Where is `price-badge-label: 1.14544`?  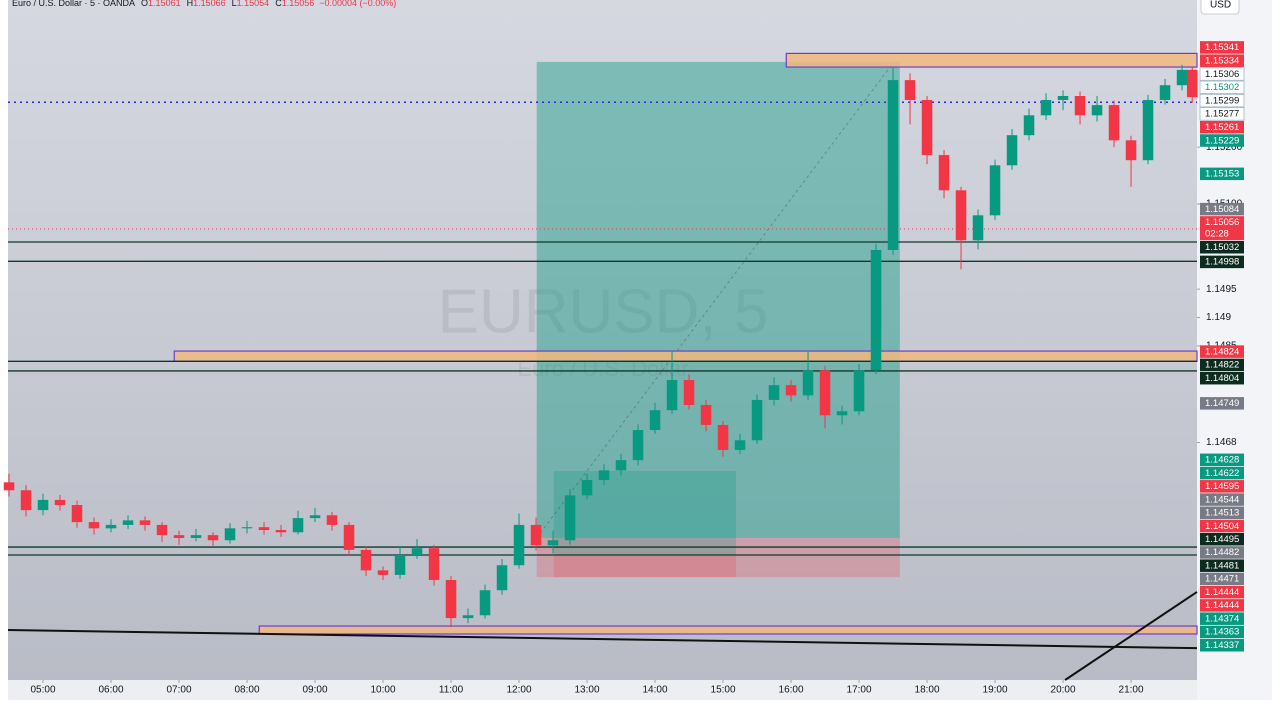 price-badge-label: 1.14544 is located at coordinates (1222, 499).